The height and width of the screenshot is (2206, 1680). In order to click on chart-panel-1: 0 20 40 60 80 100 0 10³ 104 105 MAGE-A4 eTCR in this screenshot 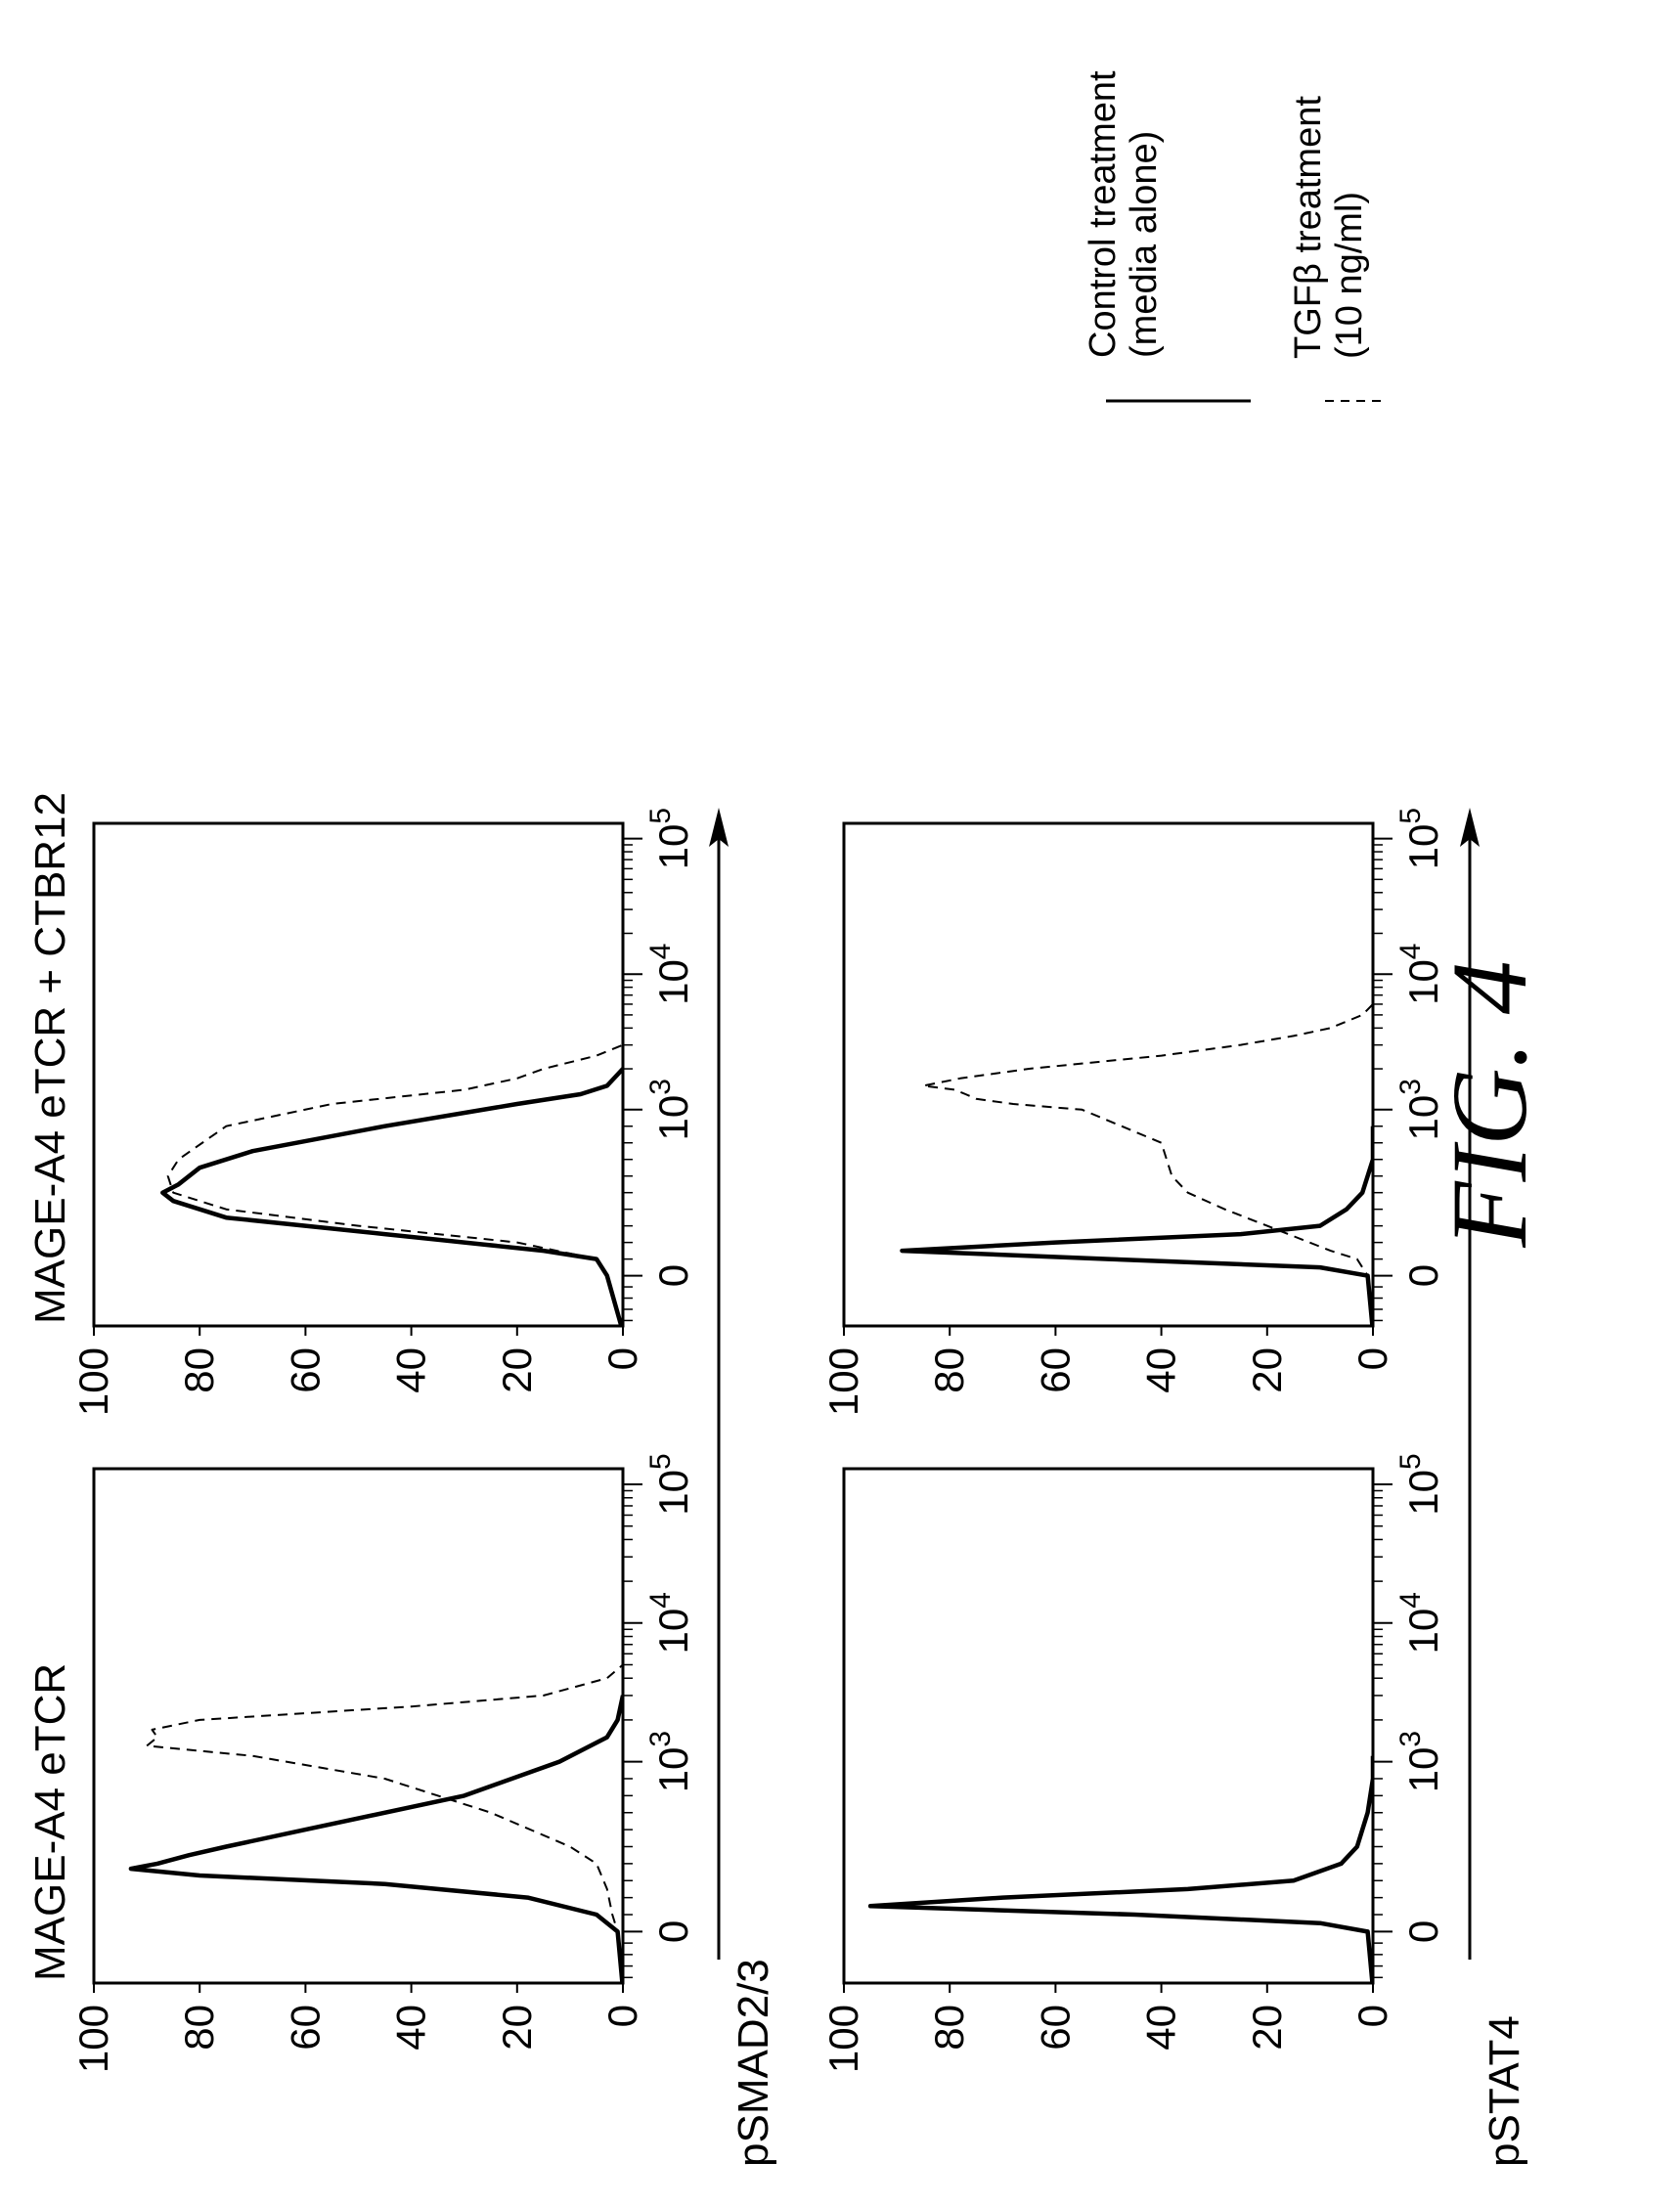, I will do `click(361, 1763)`.